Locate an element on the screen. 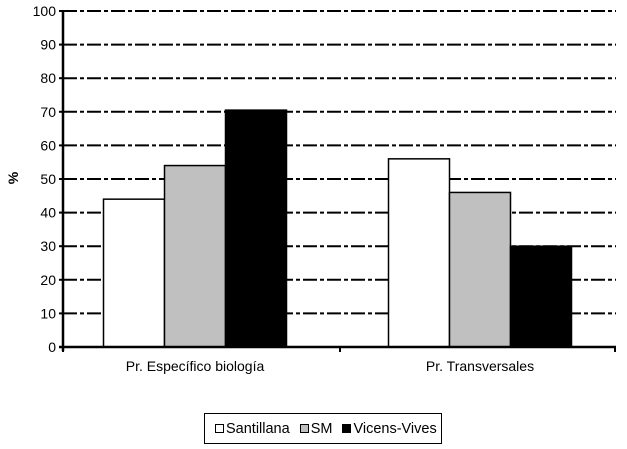 The height and width of the screenshot is (449, 627). y-tick-label: 30 is located at coordinates (48, 246).